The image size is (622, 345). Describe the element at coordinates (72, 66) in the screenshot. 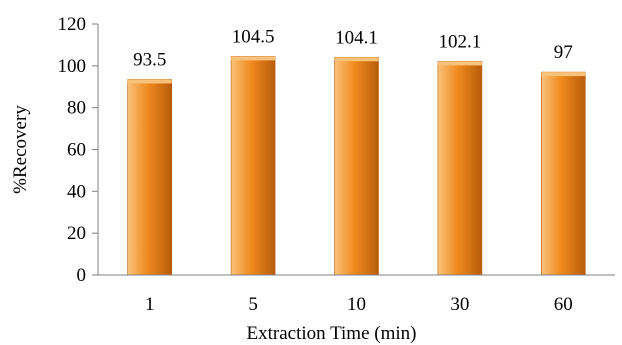

I see `y-tick-label: 100` at that location.